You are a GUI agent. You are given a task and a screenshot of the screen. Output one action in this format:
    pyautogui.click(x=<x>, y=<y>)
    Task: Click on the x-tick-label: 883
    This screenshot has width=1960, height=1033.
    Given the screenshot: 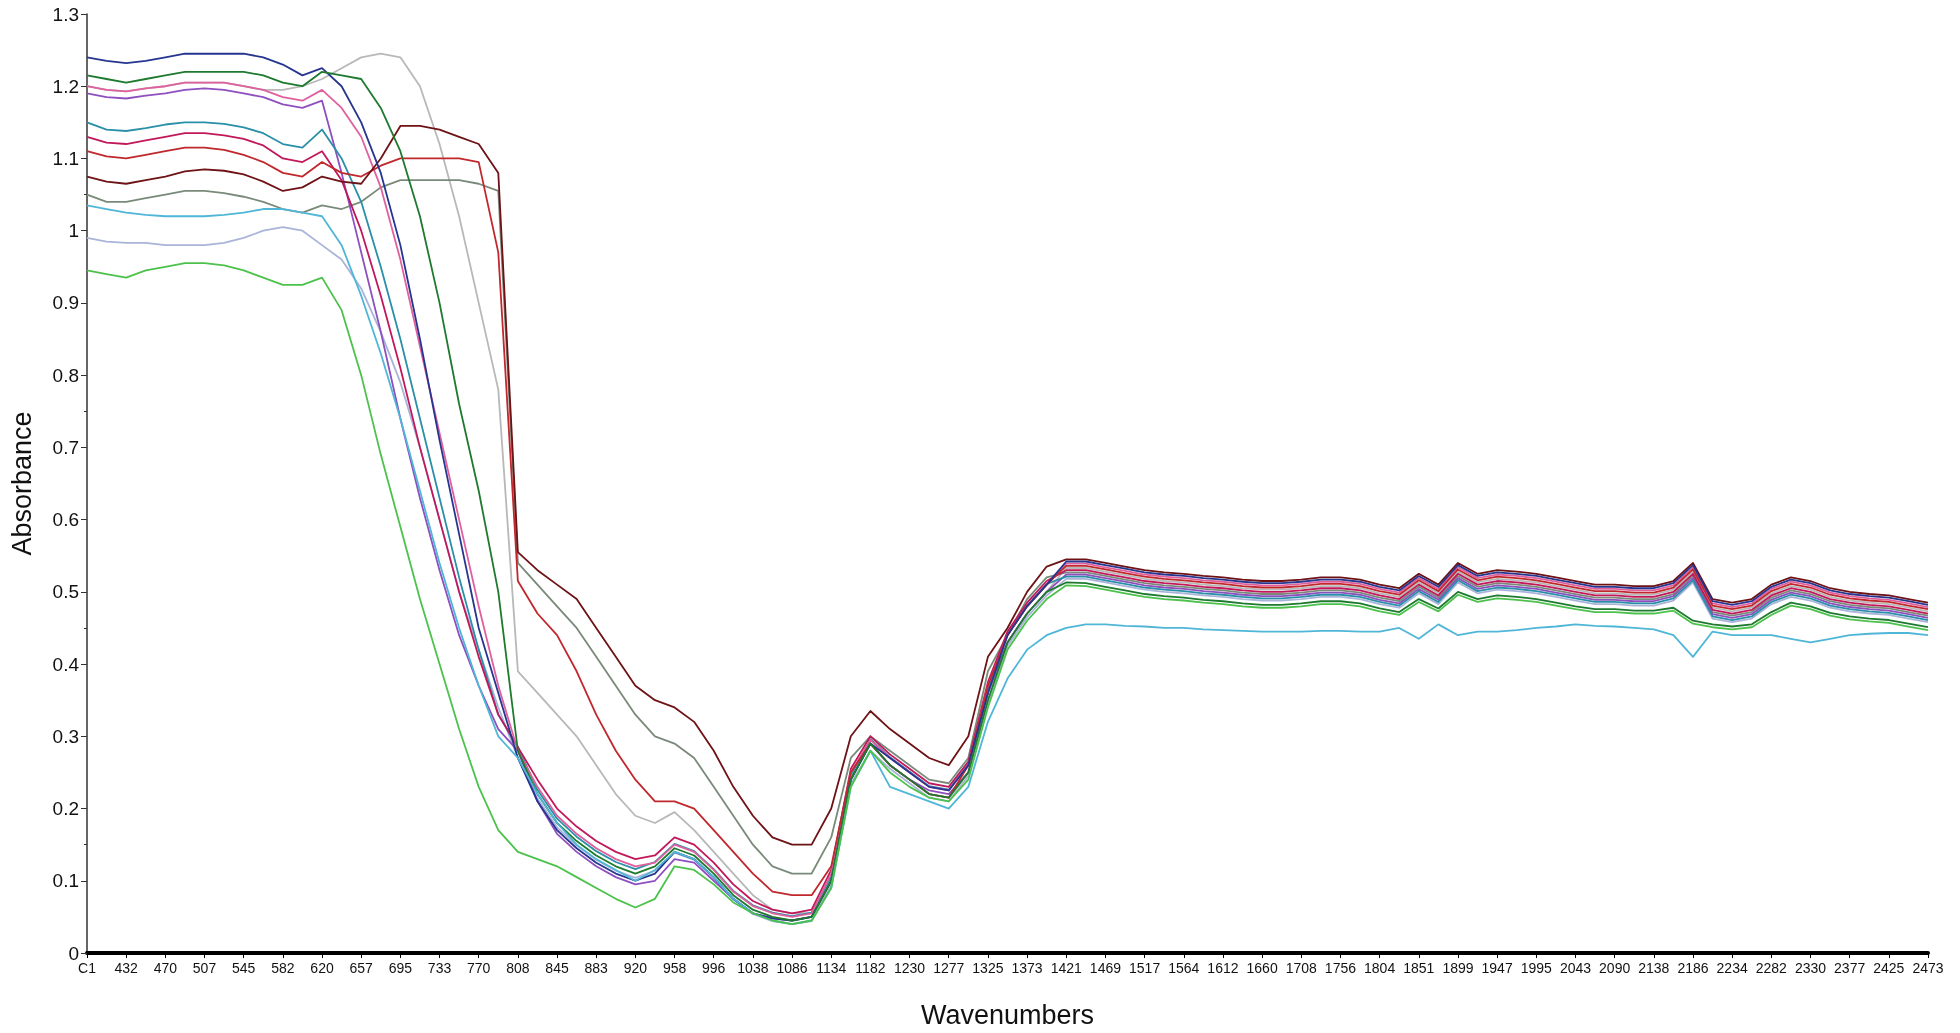 What is the action you would take?
    pyautogui.click(x=596, y=968)
    